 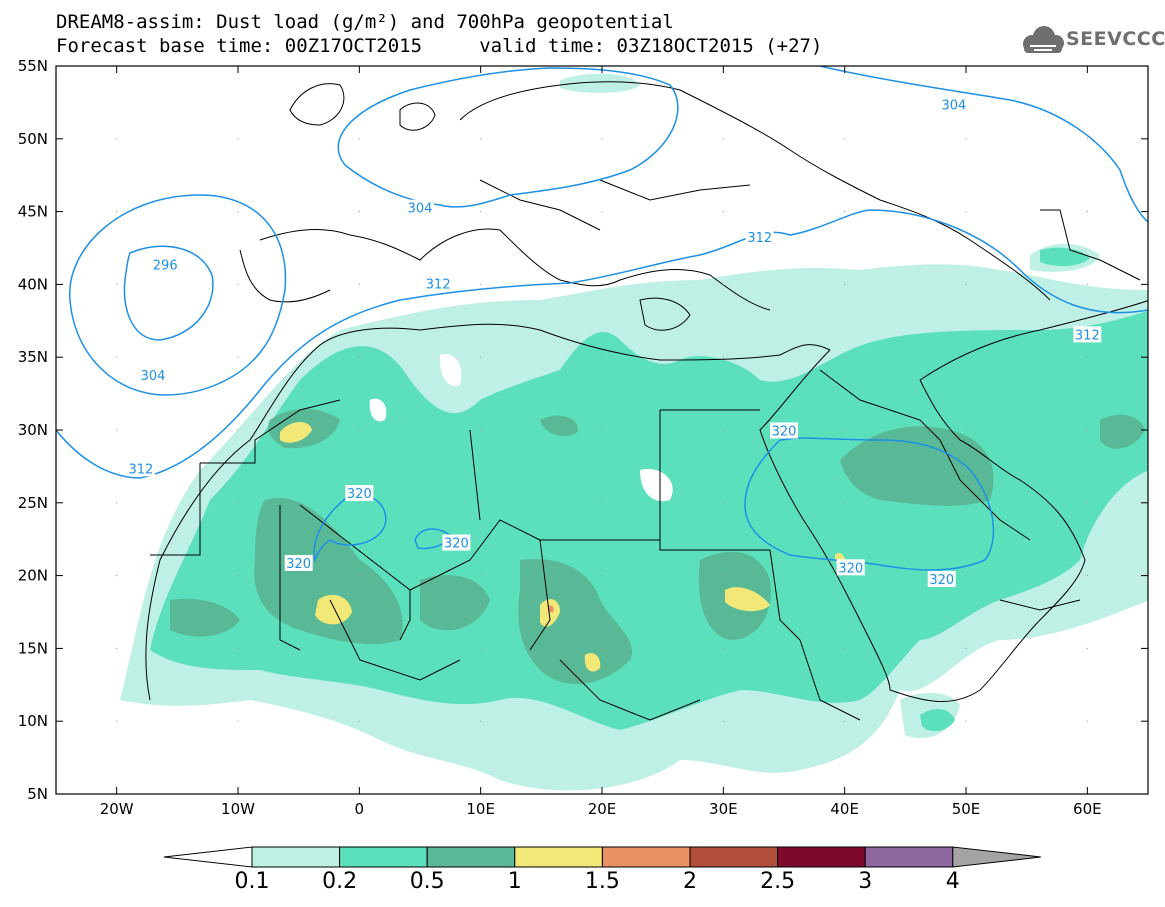 I want to click on longitude-label: 60E, so click(x=1087, y=809).